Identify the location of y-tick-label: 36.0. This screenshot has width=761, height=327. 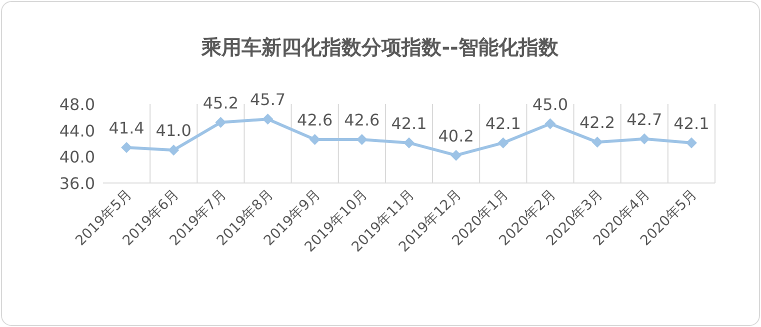
(77, 183).